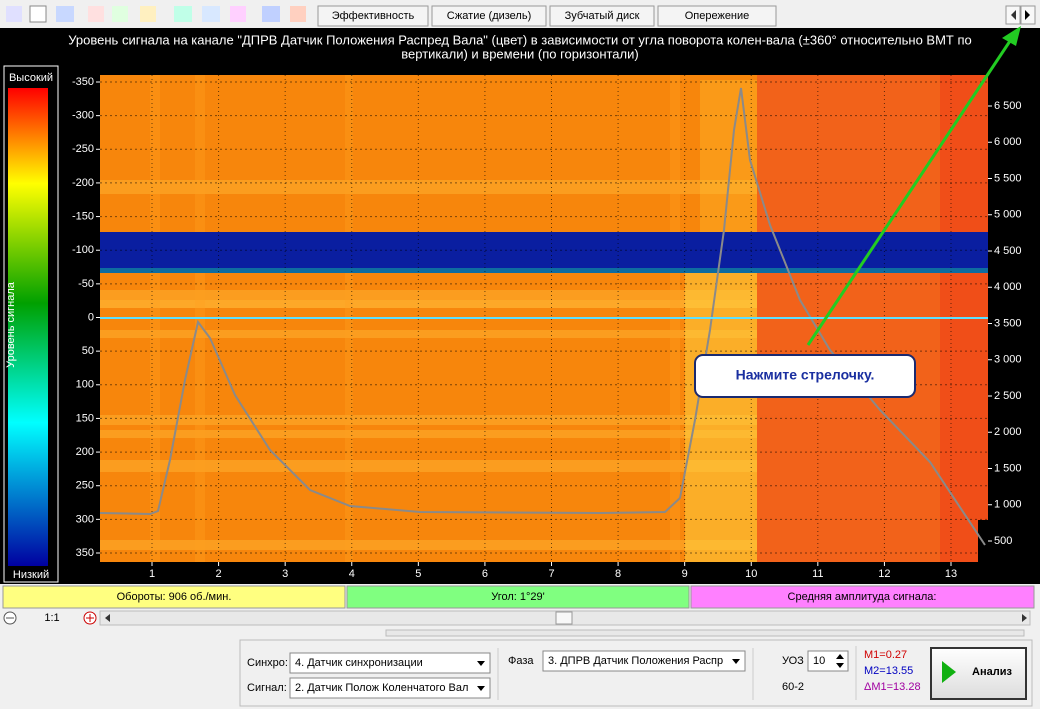  I want to click on callout, so click(805, 376).